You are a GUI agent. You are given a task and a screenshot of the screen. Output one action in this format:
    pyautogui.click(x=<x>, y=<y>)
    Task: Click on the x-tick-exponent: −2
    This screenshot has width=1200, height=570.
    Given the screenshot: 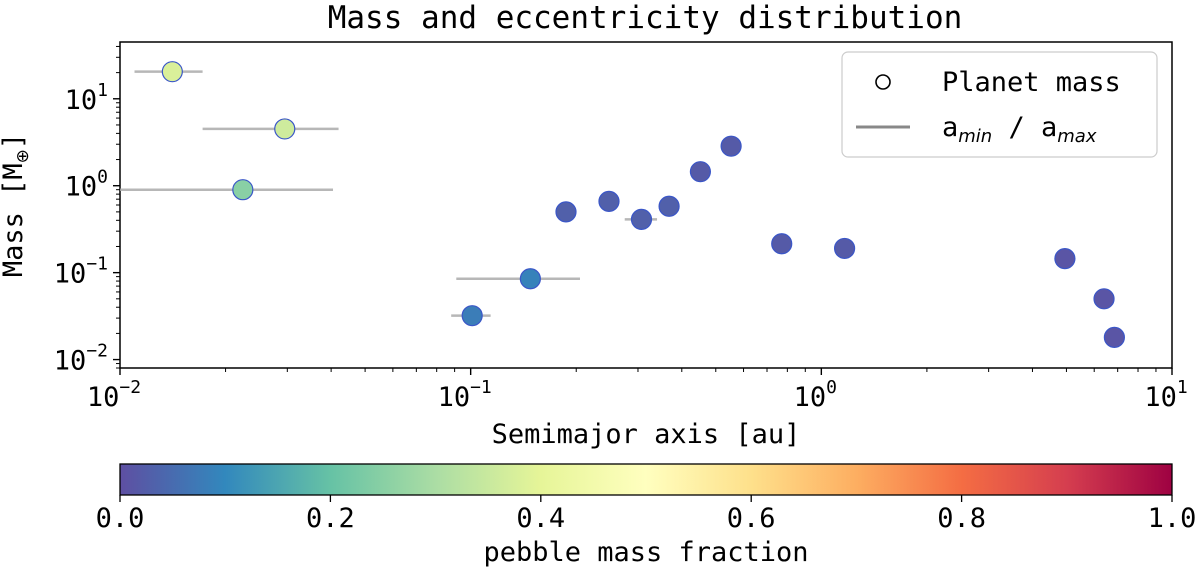 What is the action you would take?
    pyautogui.click(x=130, y=387)
    